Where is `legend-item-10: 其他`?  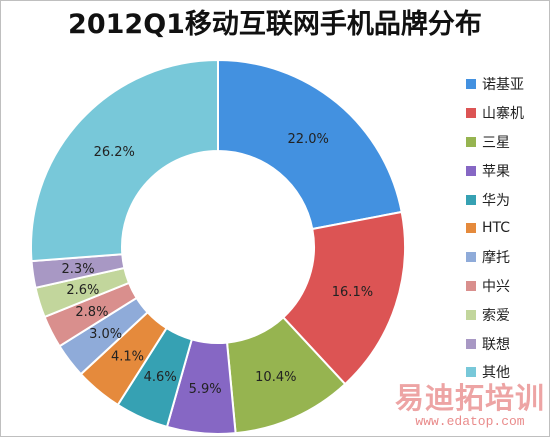 legend-item-10: 其他 is located at coordinates (508, 372).